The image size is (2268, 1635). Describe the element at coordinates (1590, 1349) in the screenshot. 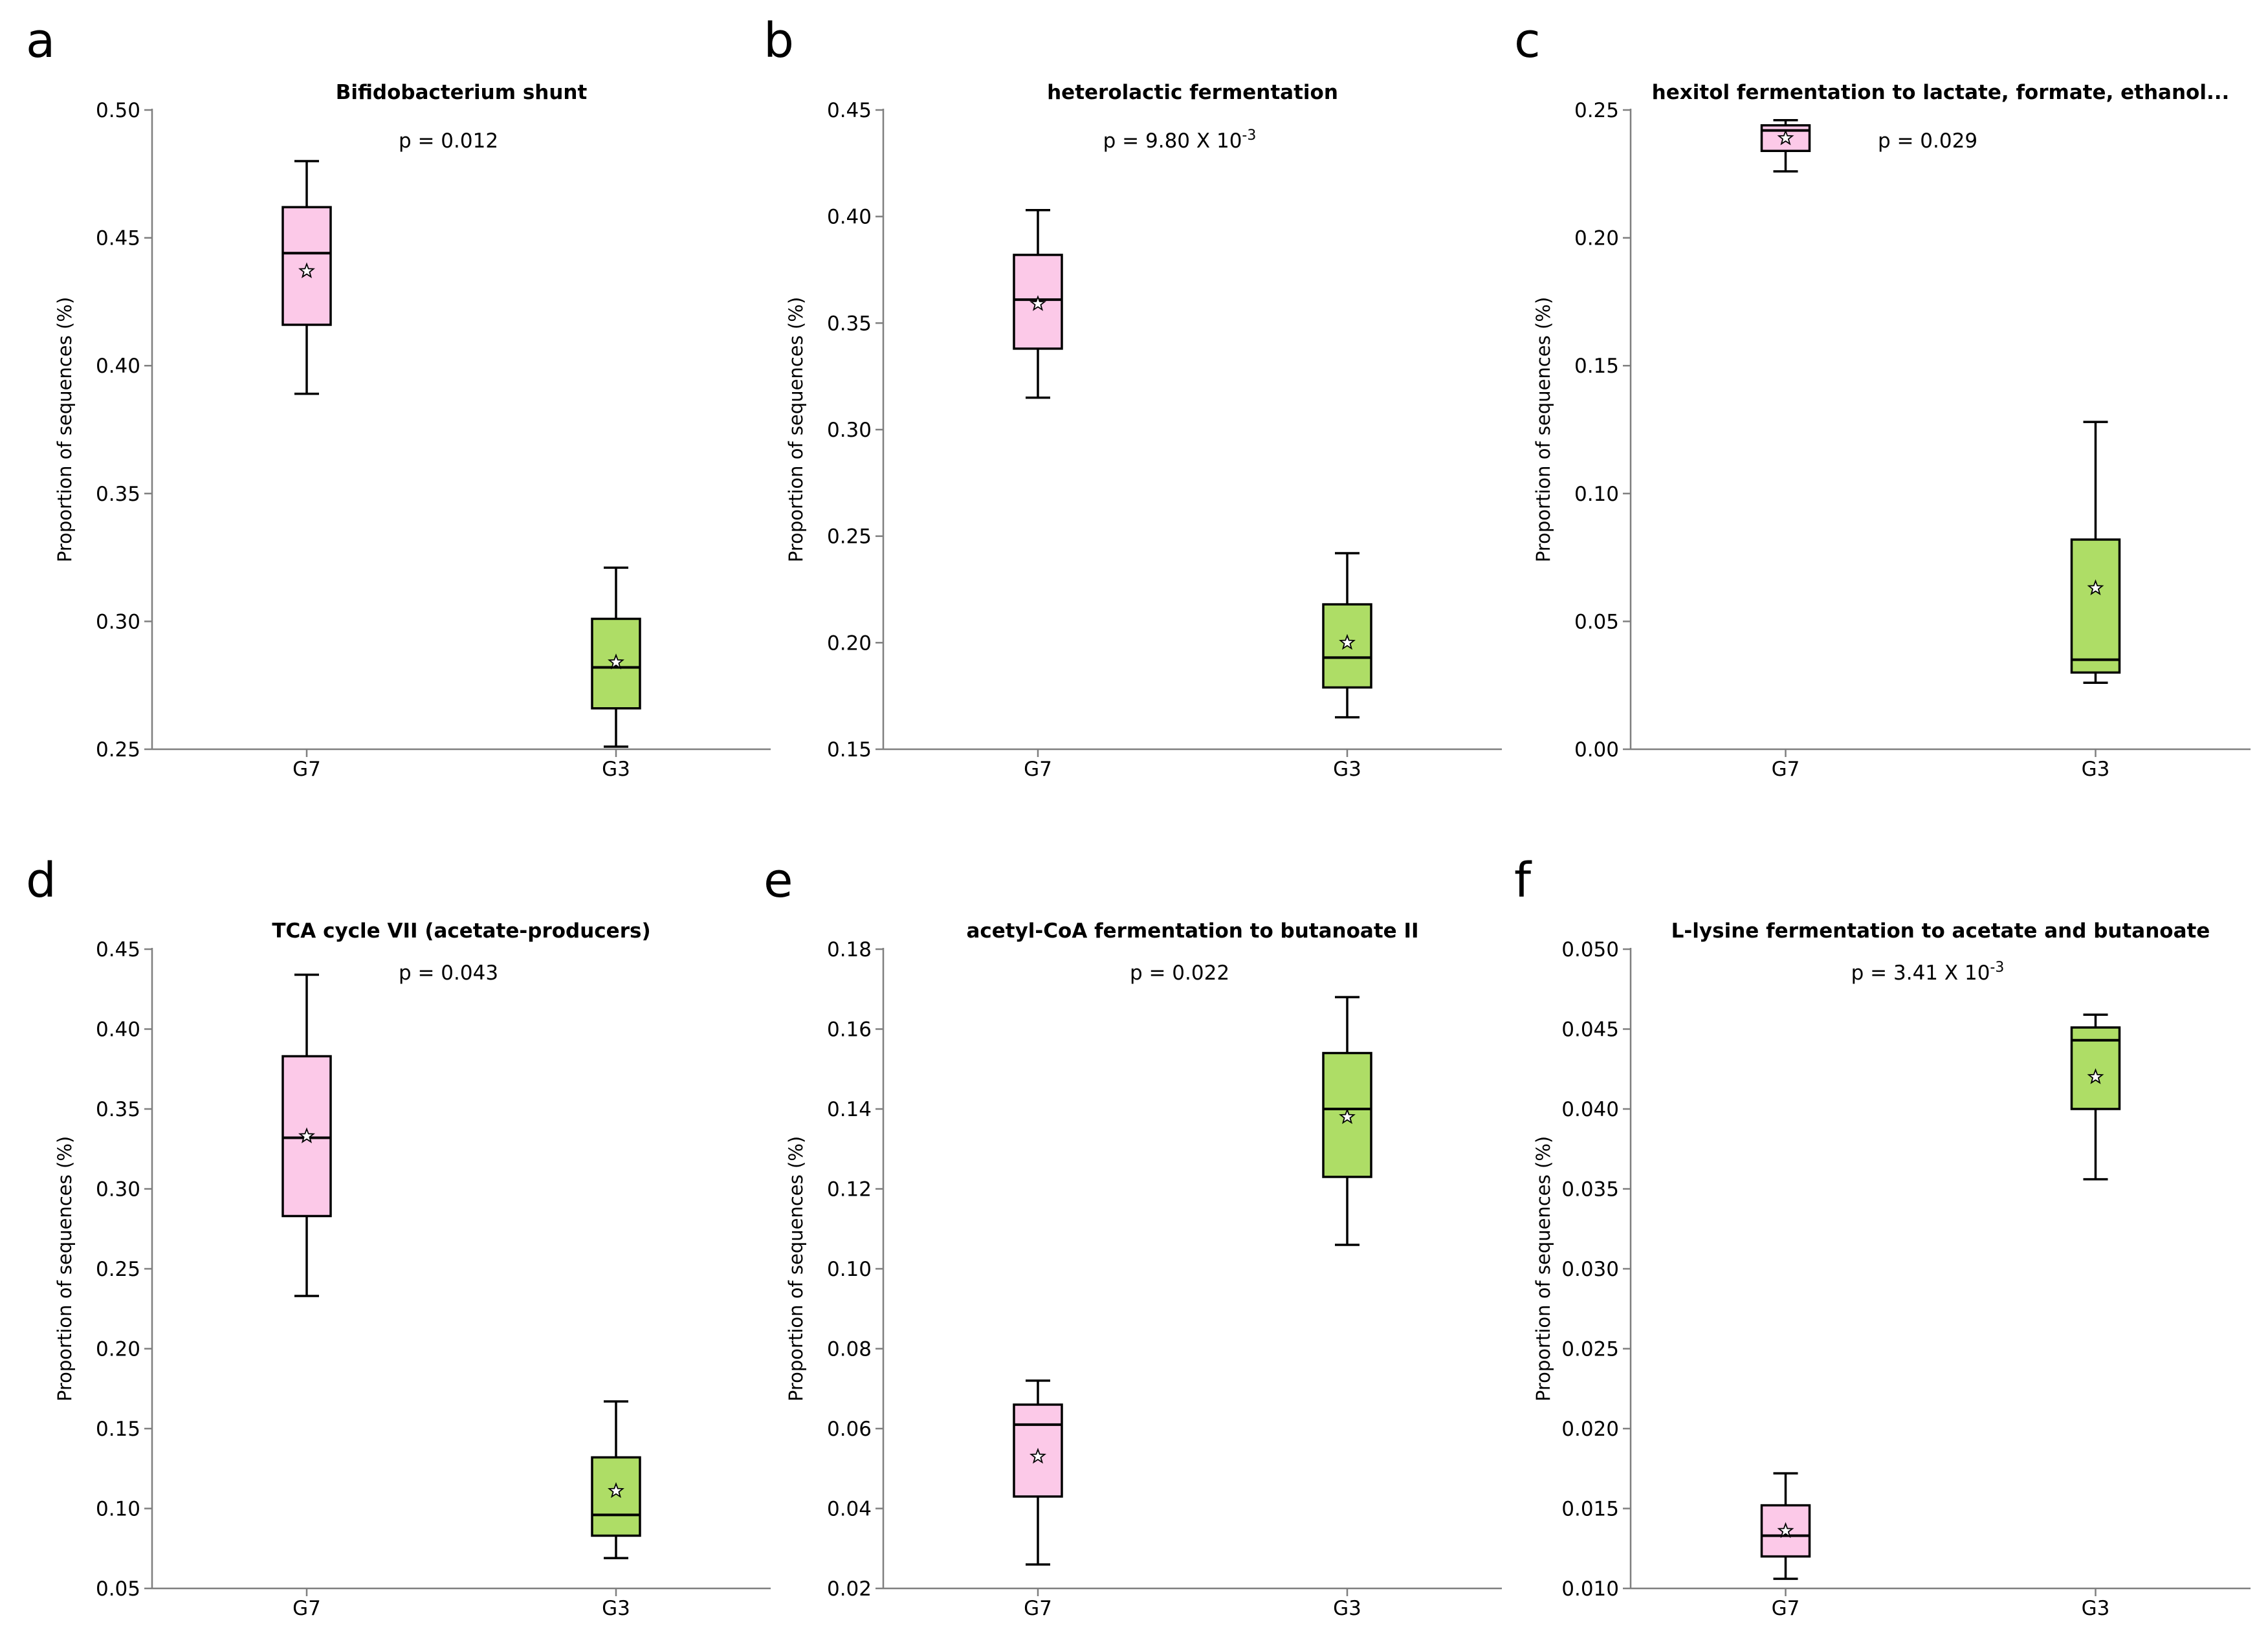

I see `y-tick-label: 0.025` at that location.